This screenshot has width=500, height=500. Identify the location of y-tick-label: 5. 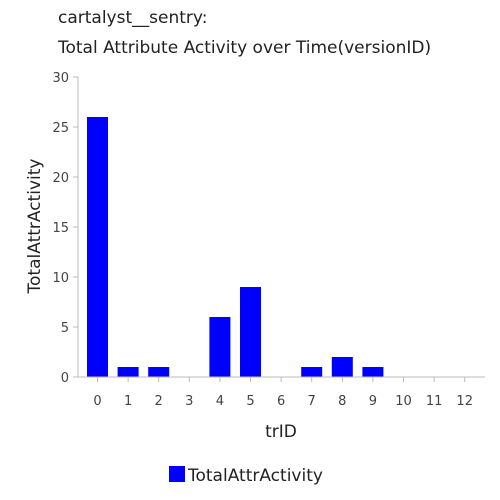
(65, 328).